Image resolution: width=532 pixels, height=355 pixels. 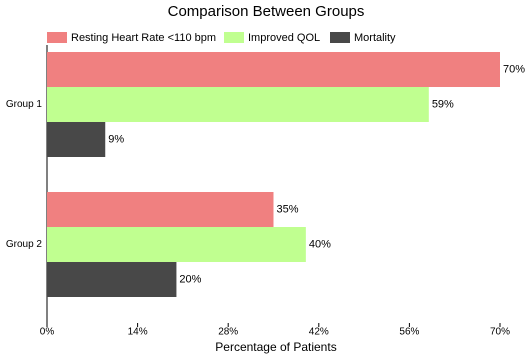 I want to click on y-tick-label: Group 2, so click(x=24, y=244).